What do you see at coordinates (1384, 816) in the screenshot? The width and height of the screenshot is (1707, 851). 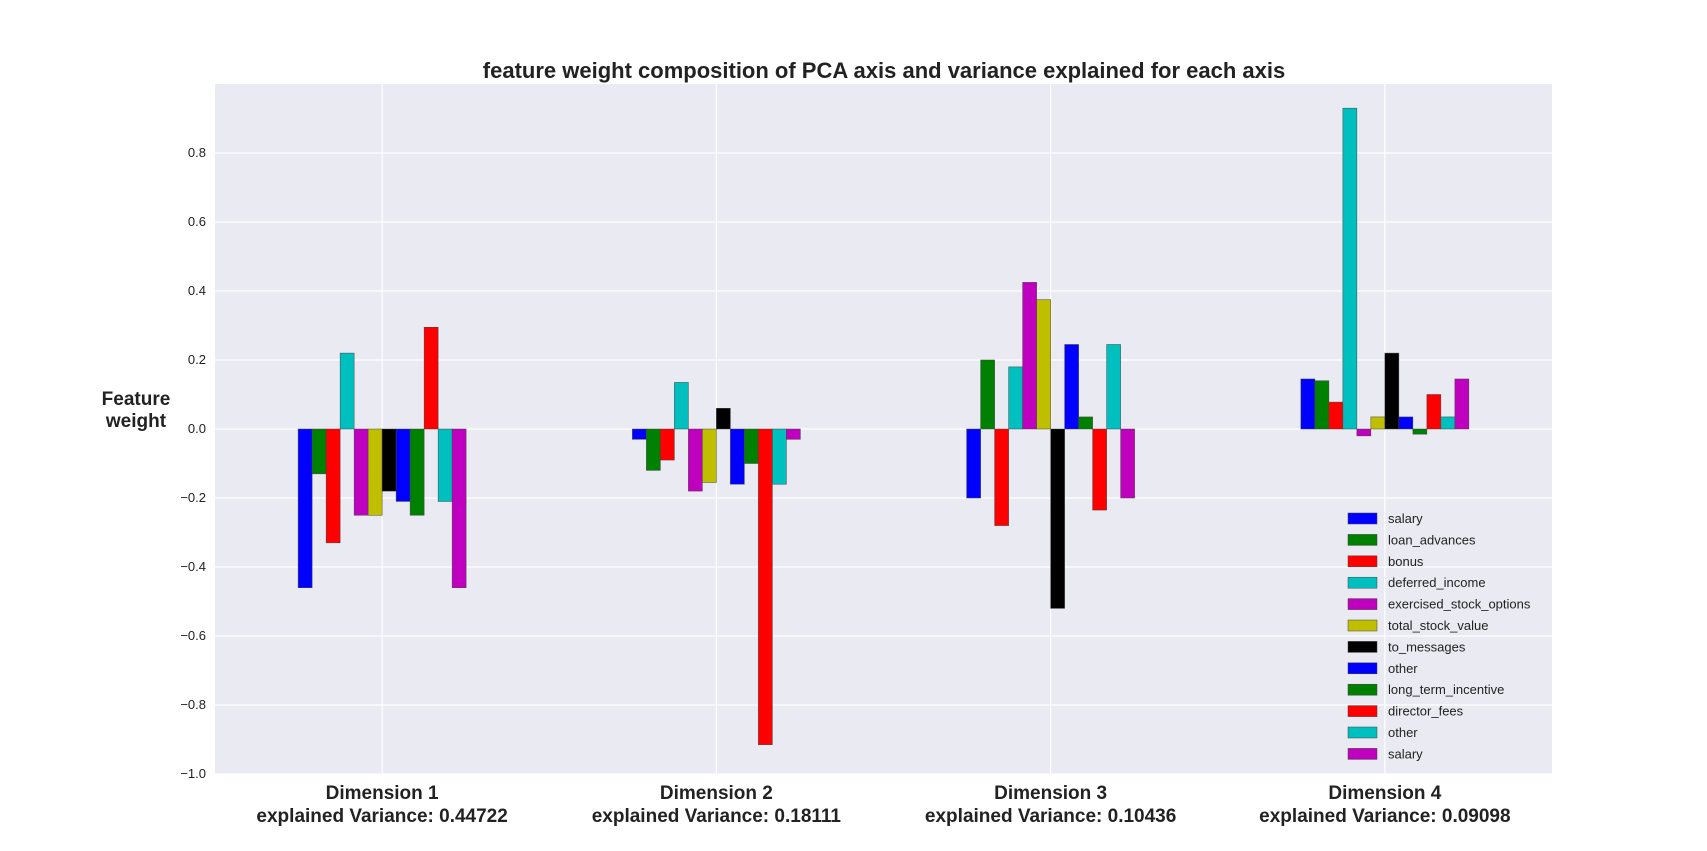 I see `x-category-variance-label: explained Variance: 0.09098` at bounding box center [1384, 816].